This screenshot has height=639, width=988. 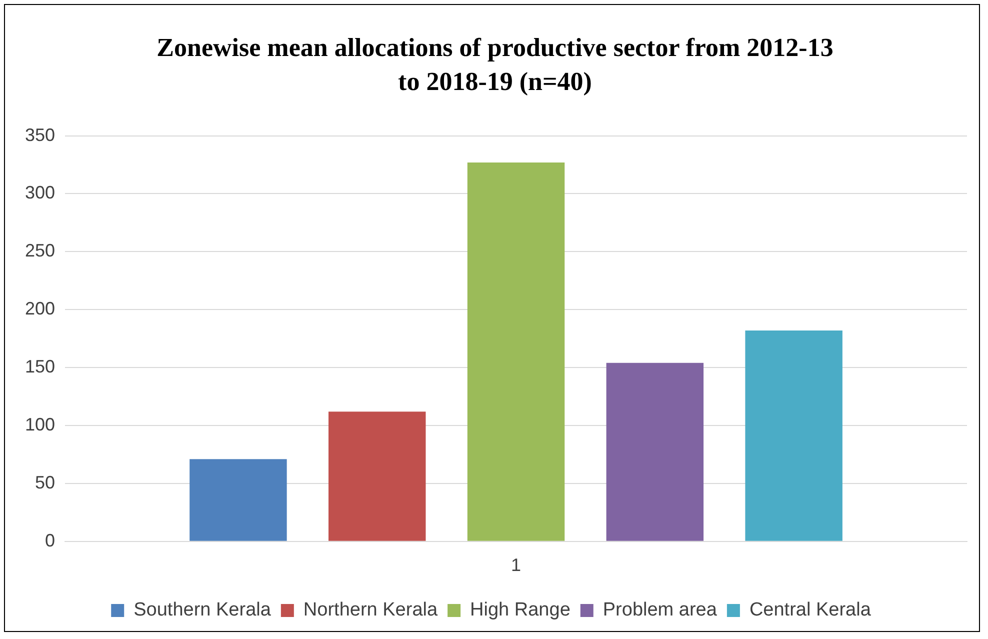 I want to click on y-tick-label: 350, so click(x=40, y=134).